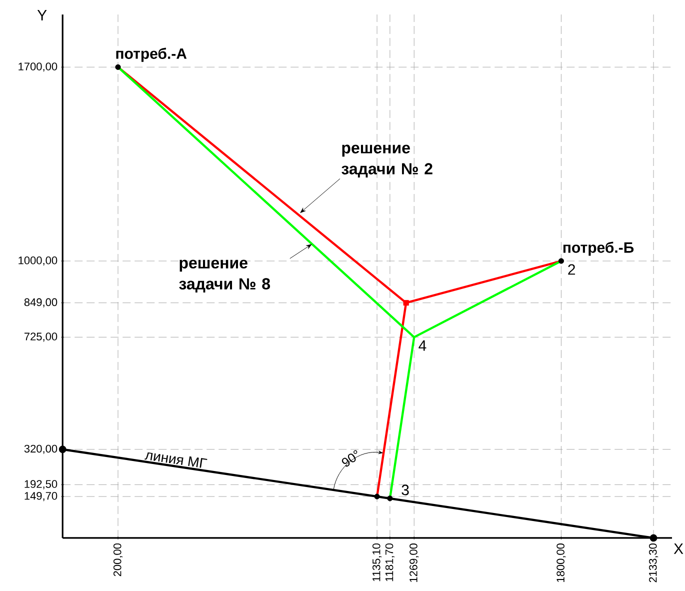 This screenshot has height=591, width=685. Describe the element at coordinates (653, 562) in the screenshot. I see `x-tick-label: 2133,30` at that location.